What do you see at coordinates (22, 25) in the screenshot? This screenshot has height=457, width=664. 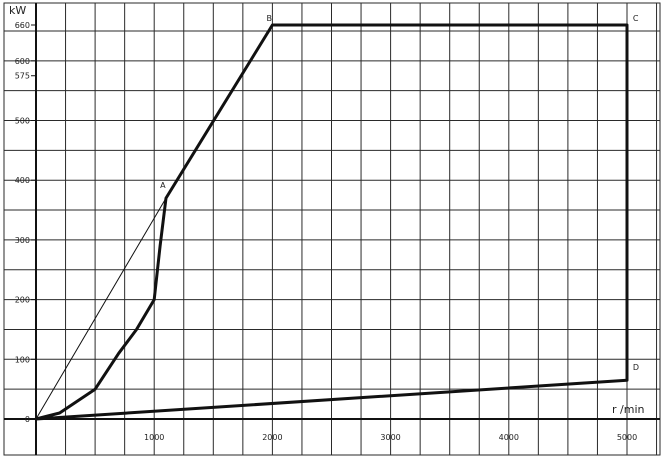 I see `y-tick-label: 660` at bounding box center [22, 25].